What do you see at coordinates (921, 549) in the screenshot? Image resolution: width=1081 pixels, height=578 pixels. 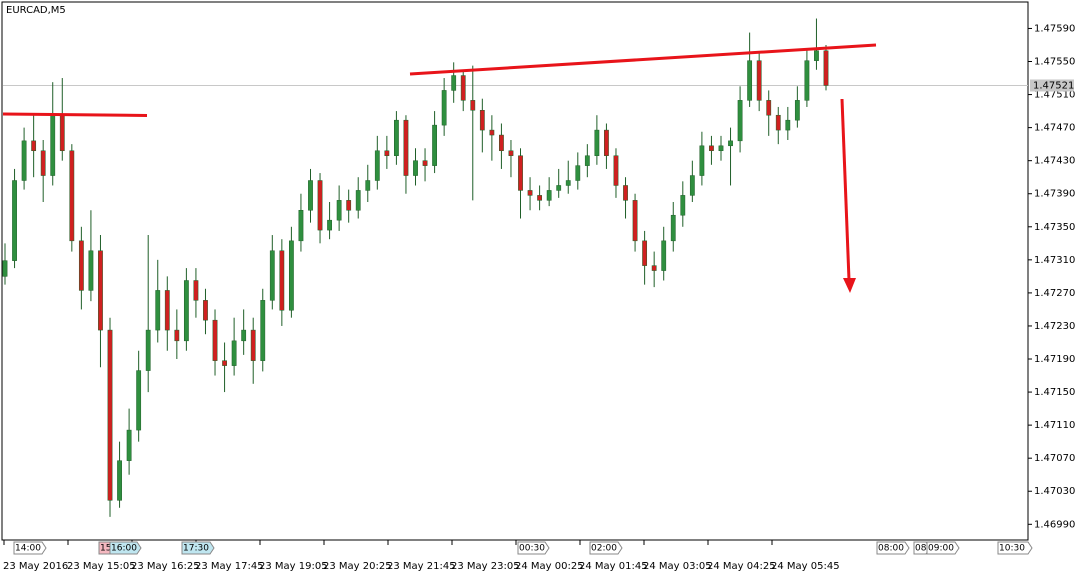 I see `marker-label: 08` at bounding box center [921, 549].